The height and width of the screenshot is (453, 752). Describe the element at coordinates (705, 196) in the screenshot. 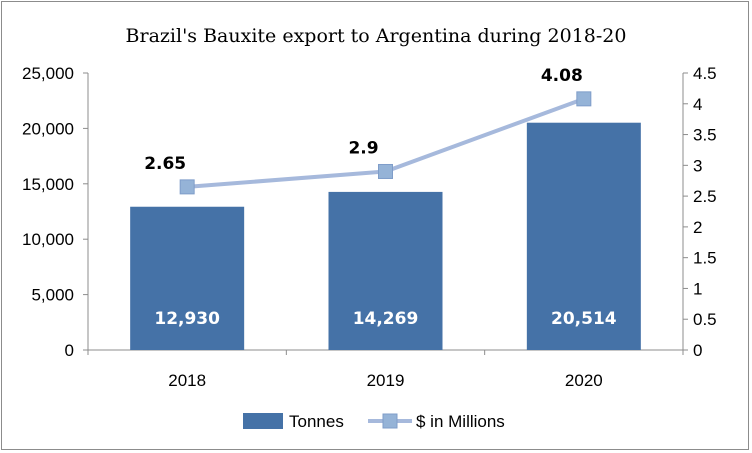

I see `y-right-tick-label: 2.5` at that location.